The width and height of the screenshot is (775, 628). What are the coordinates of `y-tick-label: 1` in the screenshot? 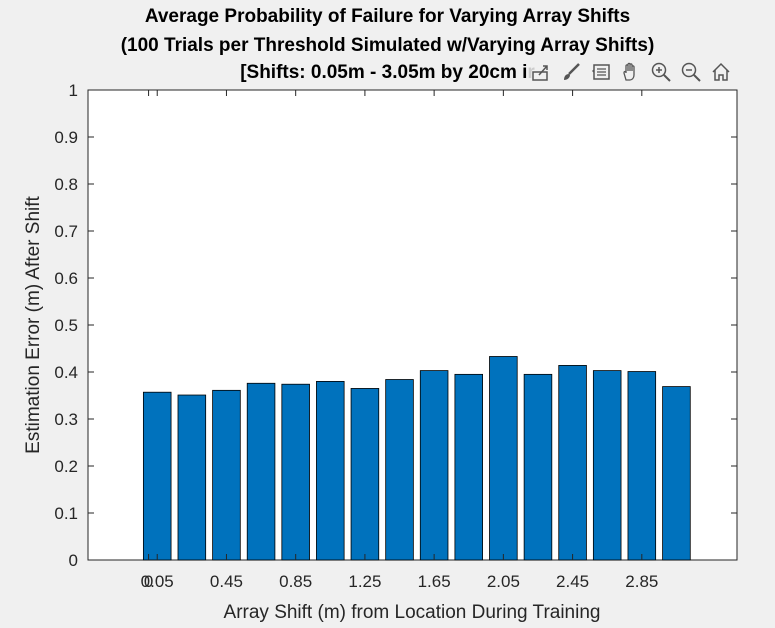 It's located at (73, 90).